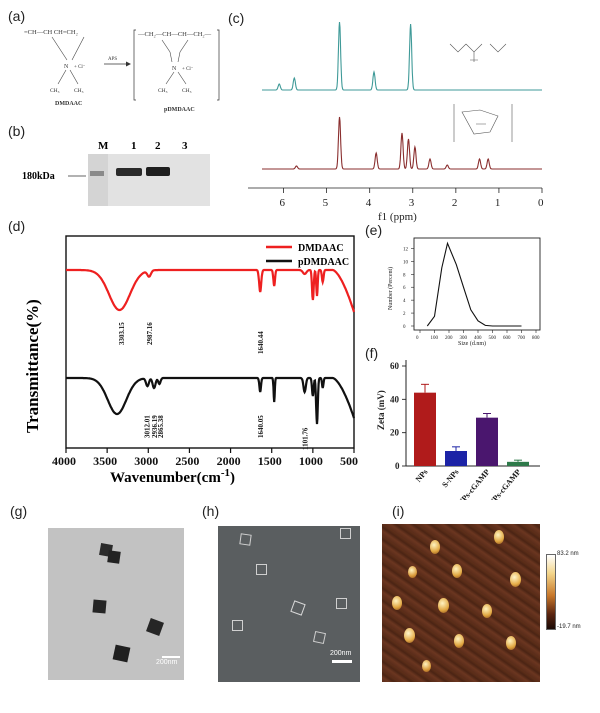  What do you see at coordinates (404, 288) in the screenshot?
I see `dls-ytick-label: 6` at bounding box center [404, 288].